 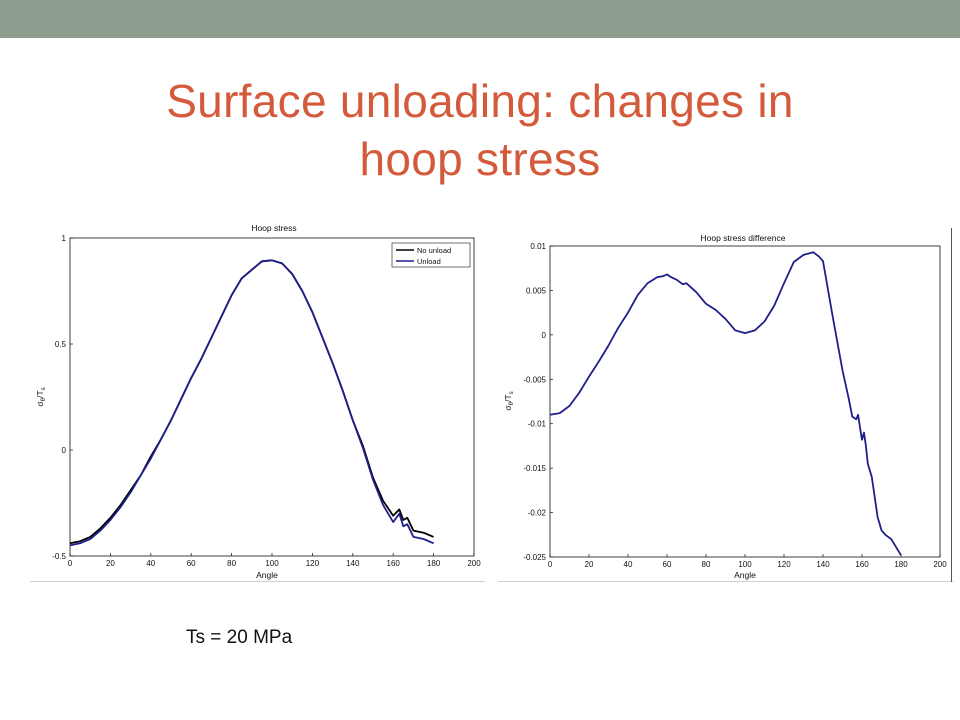 I want to click on y-tick-label: 0.5, so click(x=61, y=344).